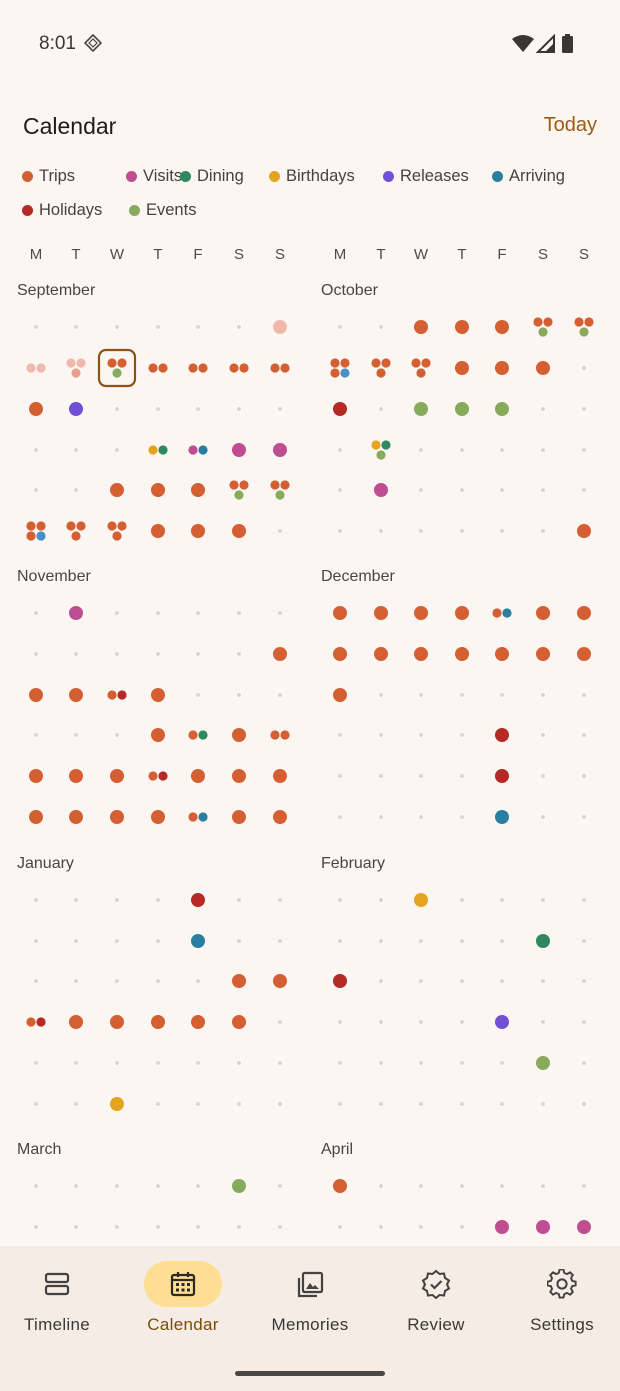 This screenshot has width=620, height=1391. What do you see at coordinates (570, 125) in the screenshot?
I see `today-button: Today` at bounding box center [570, 125].